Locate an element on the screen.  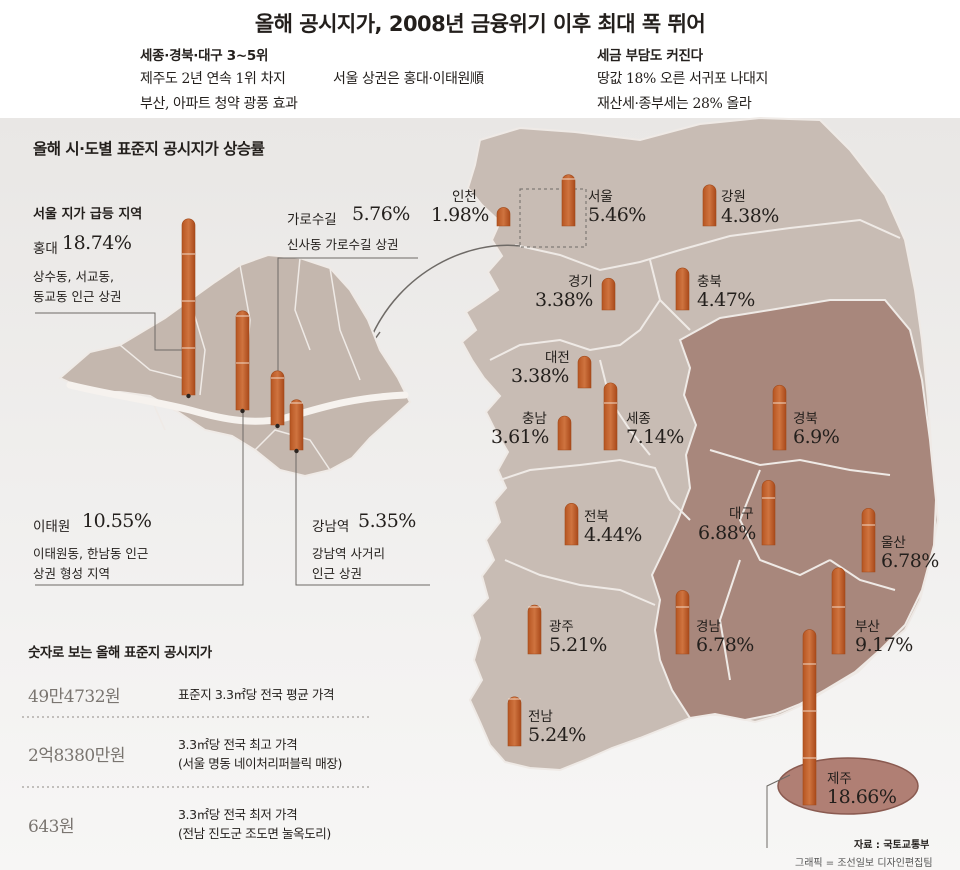
seoul-location-box is located at coordinates (553, 218).